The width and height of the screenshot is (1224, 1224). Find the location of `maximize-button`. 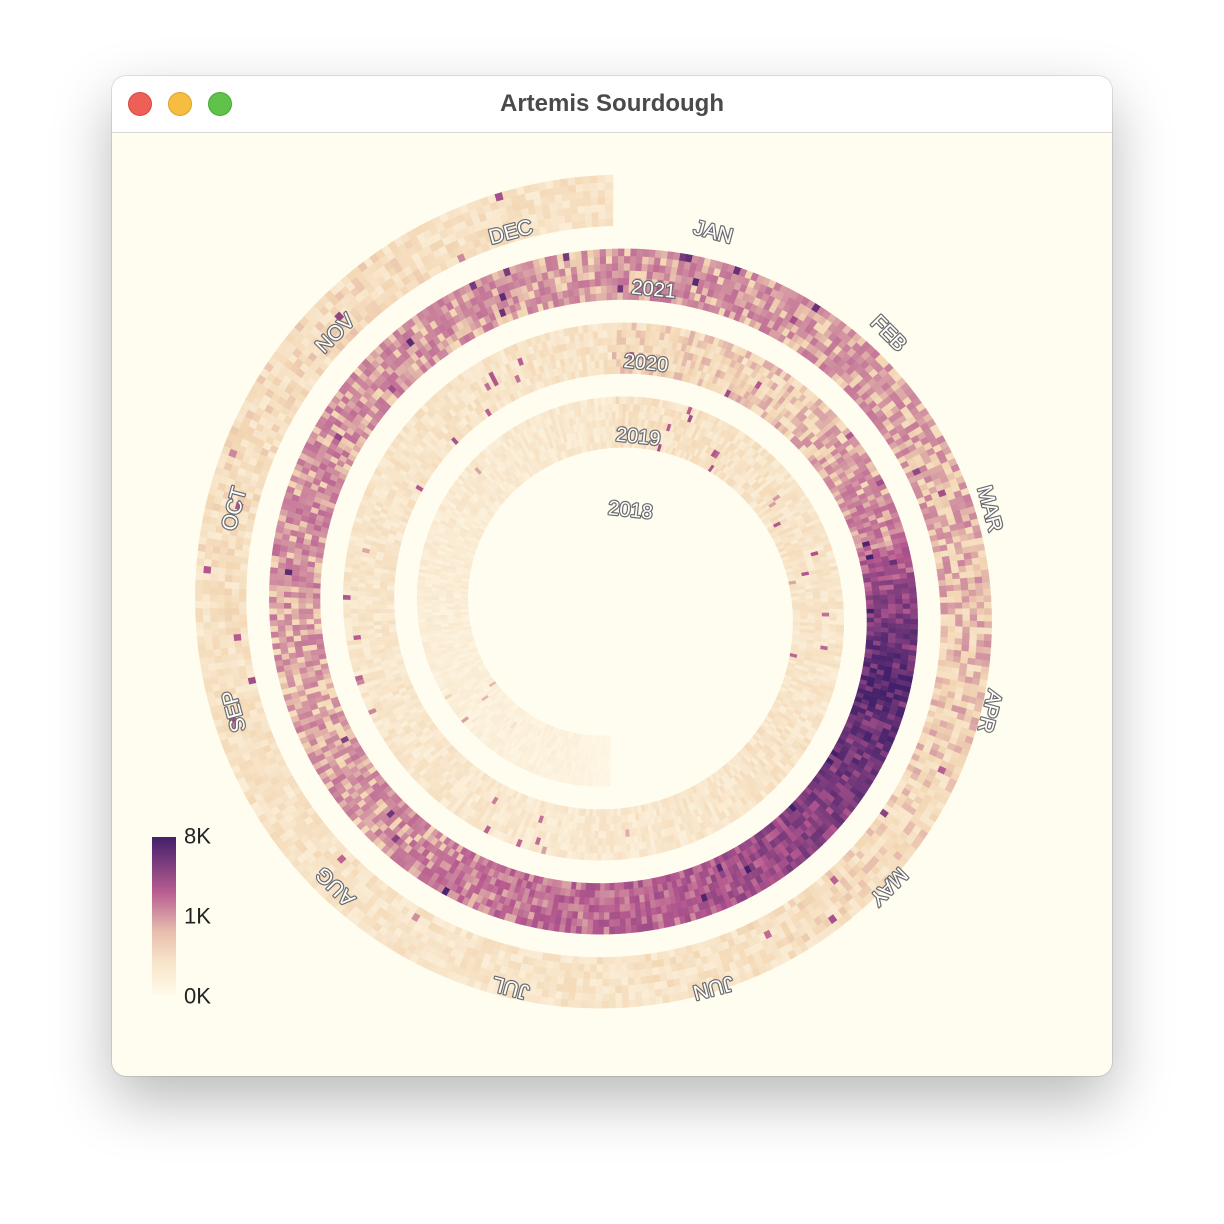

maximize-button is located at coordinates (220, 104).